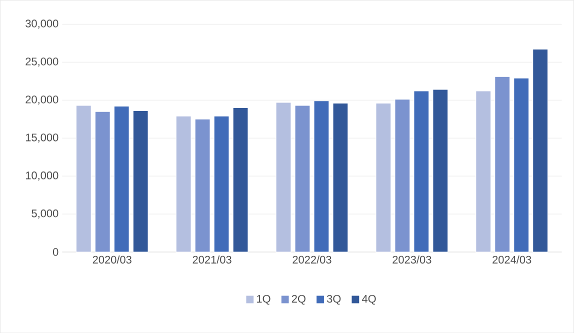 Image resolution: width=574 pixels, height=333 pixels. What do you see at coordinates (42, 62) in the screenshot?
I see `y-tick-label: 25,000` at bounding box center [42, 62].